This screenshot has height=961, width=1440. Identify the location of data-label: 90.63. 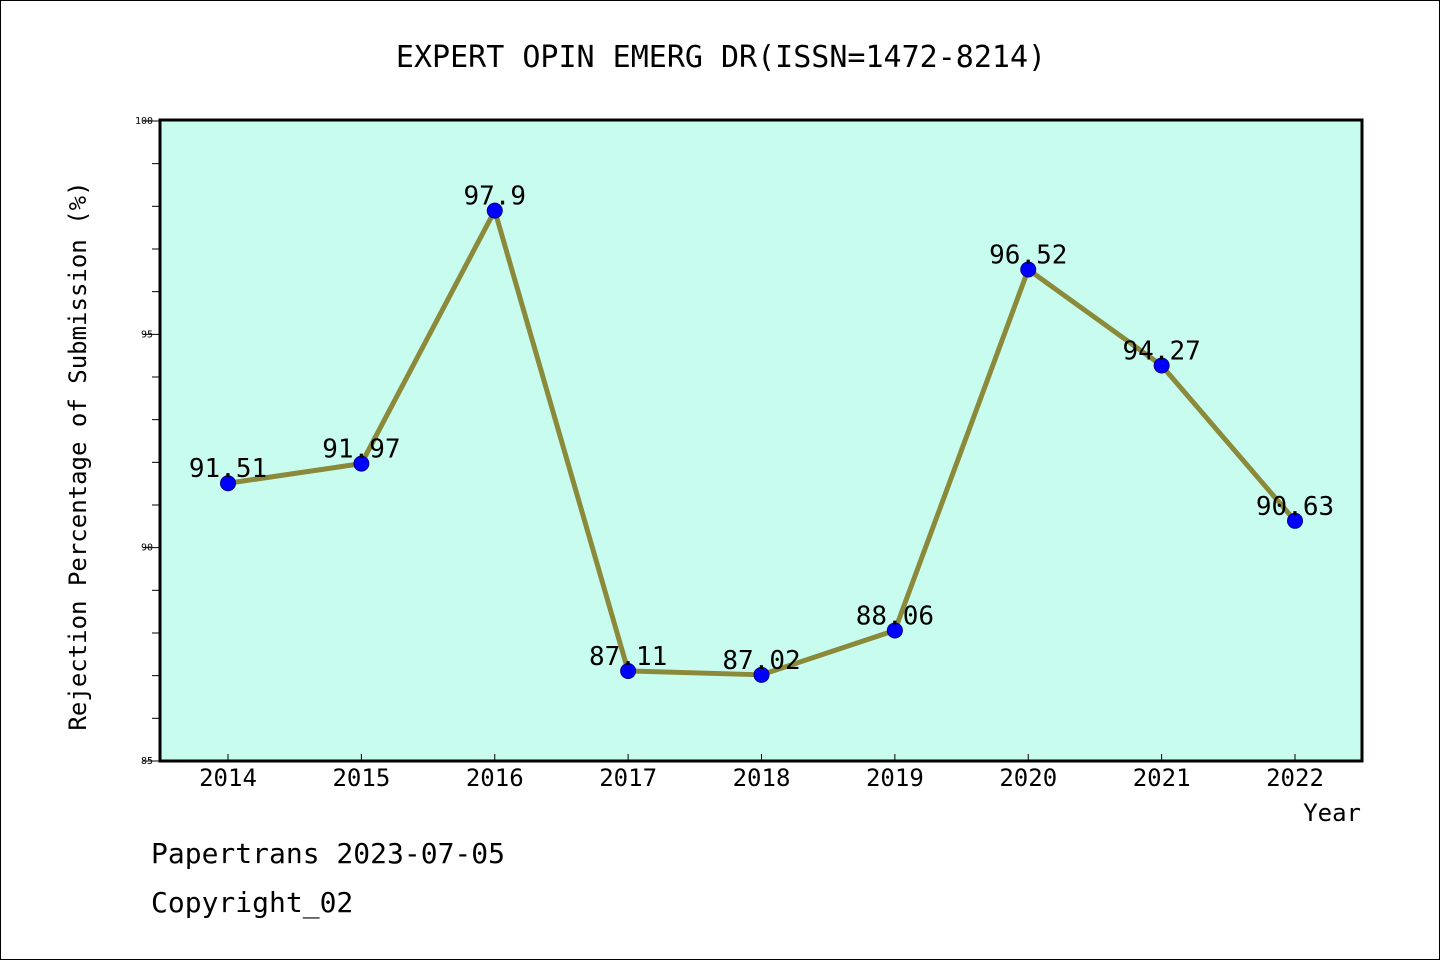
(1295, 507).